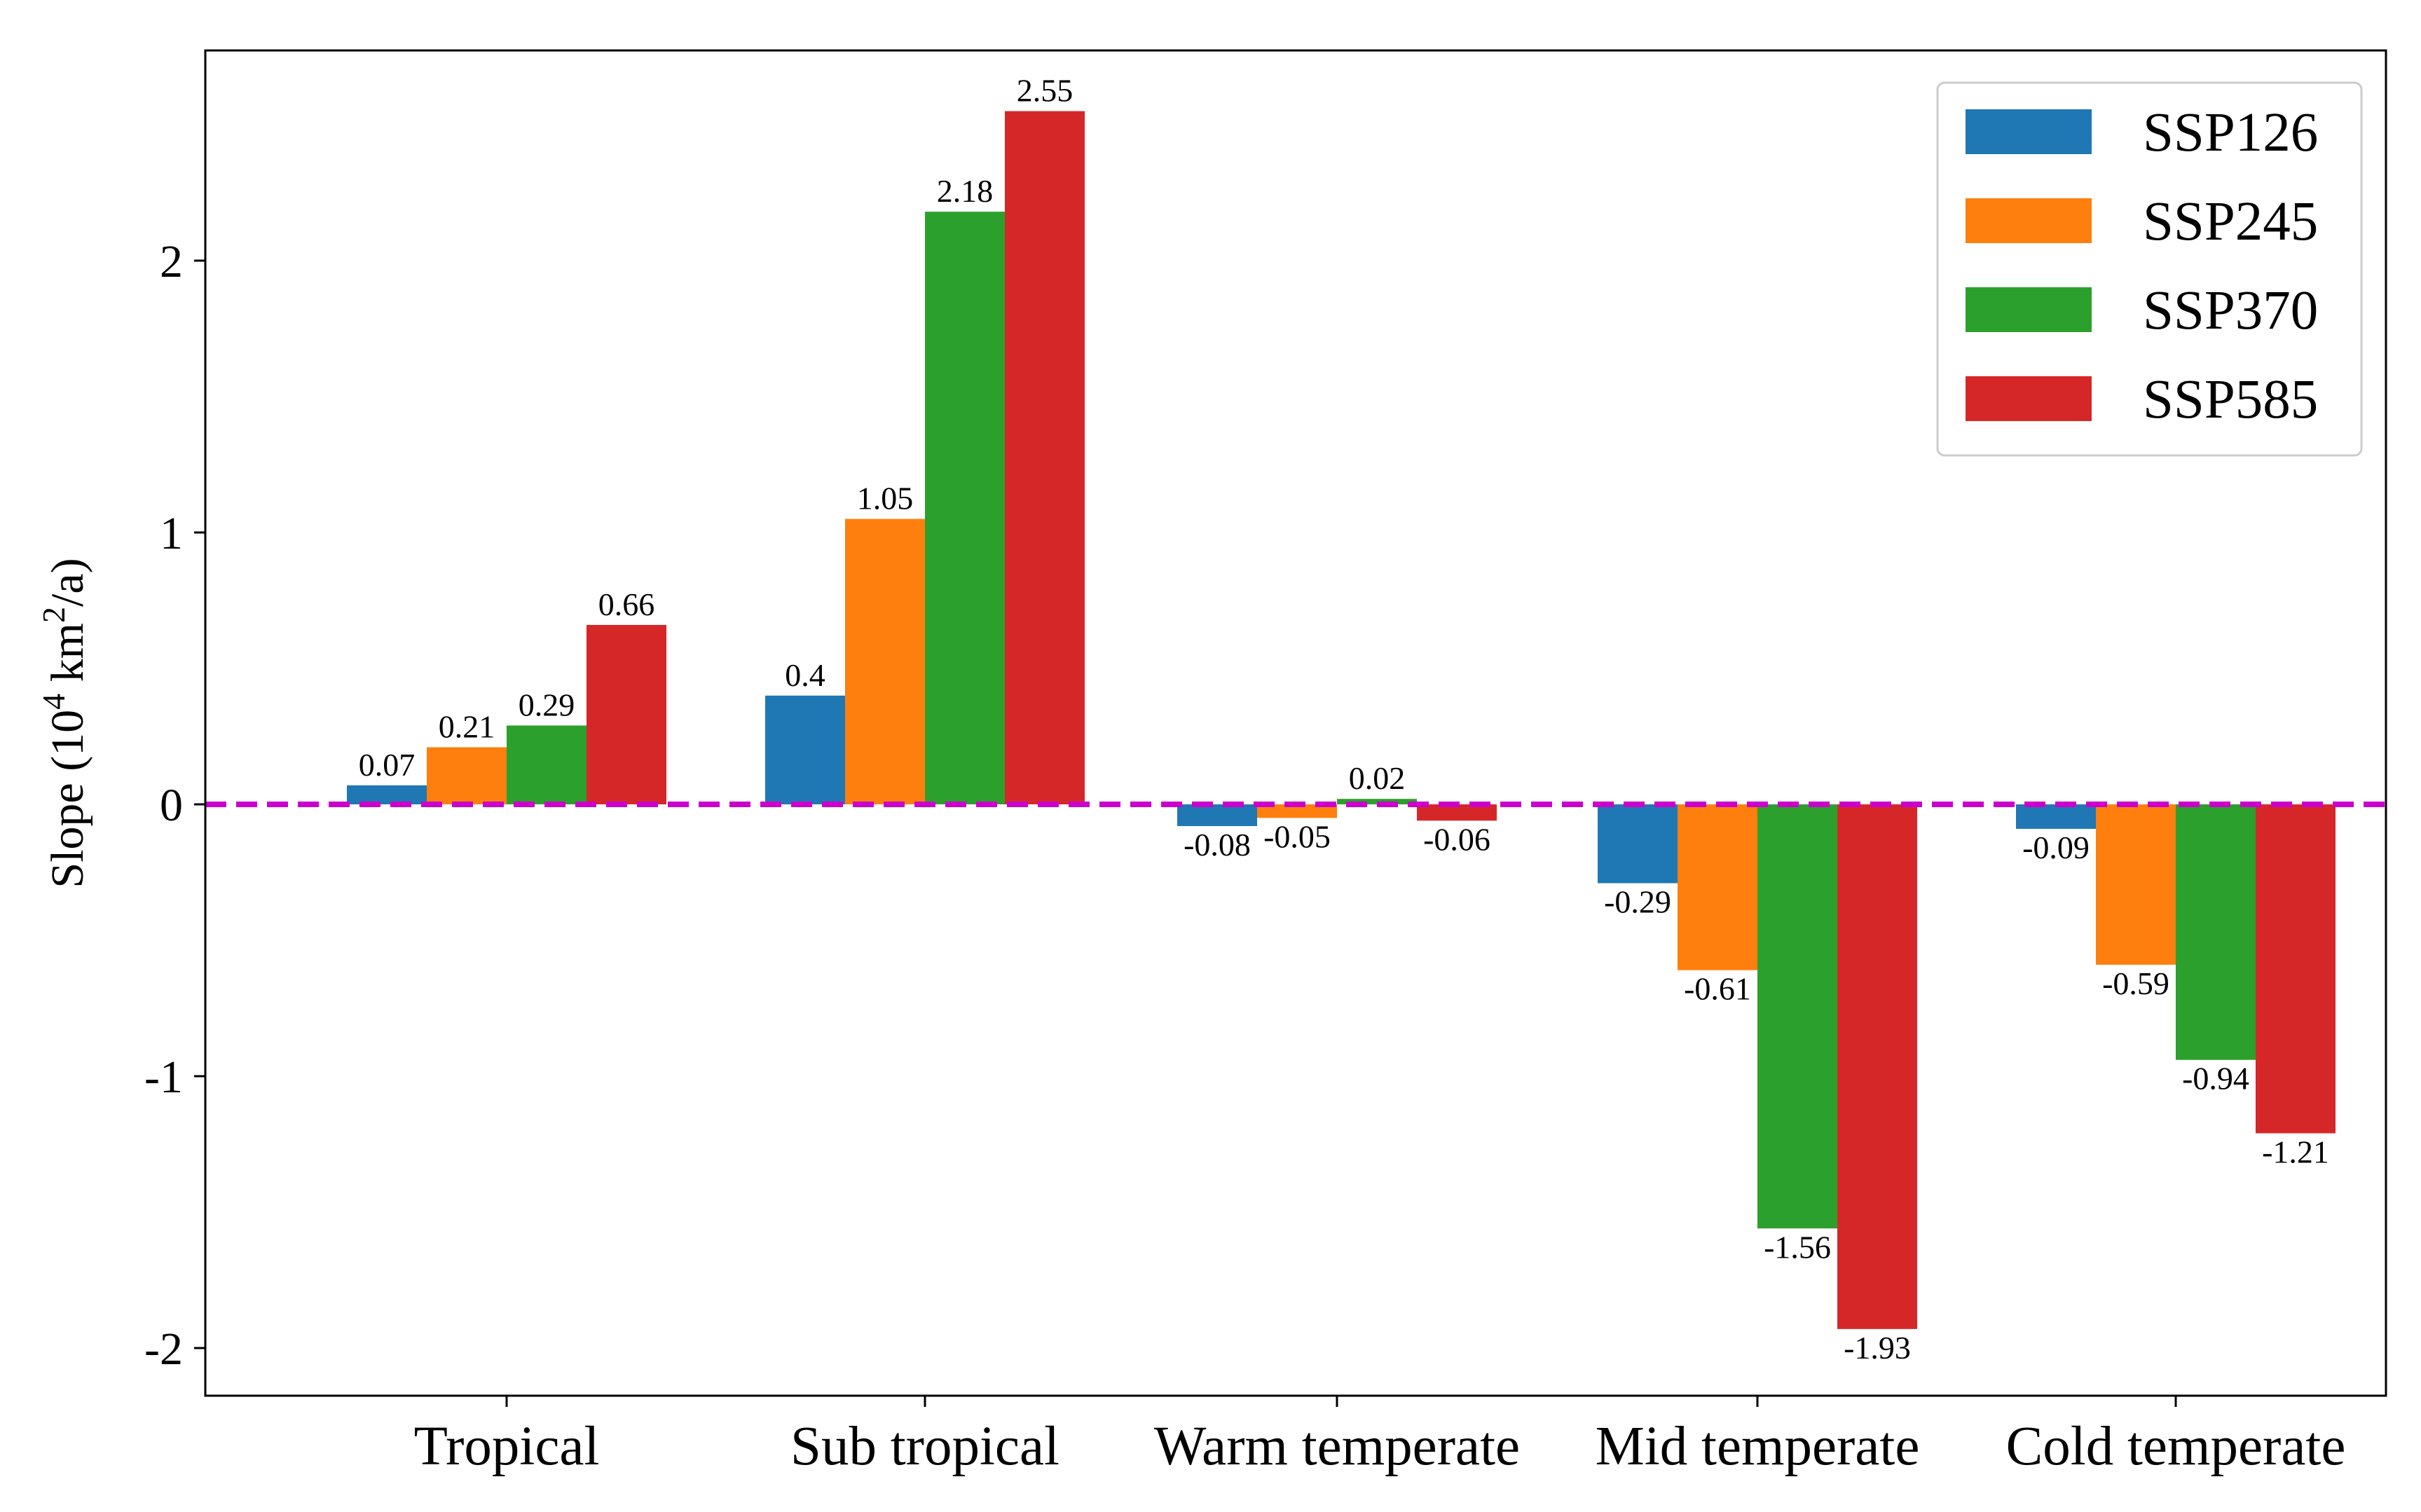 This screenshot has width=2421, height=1512. I want to click on bar-ssp126-warm-temperate, so click(1217, 815).